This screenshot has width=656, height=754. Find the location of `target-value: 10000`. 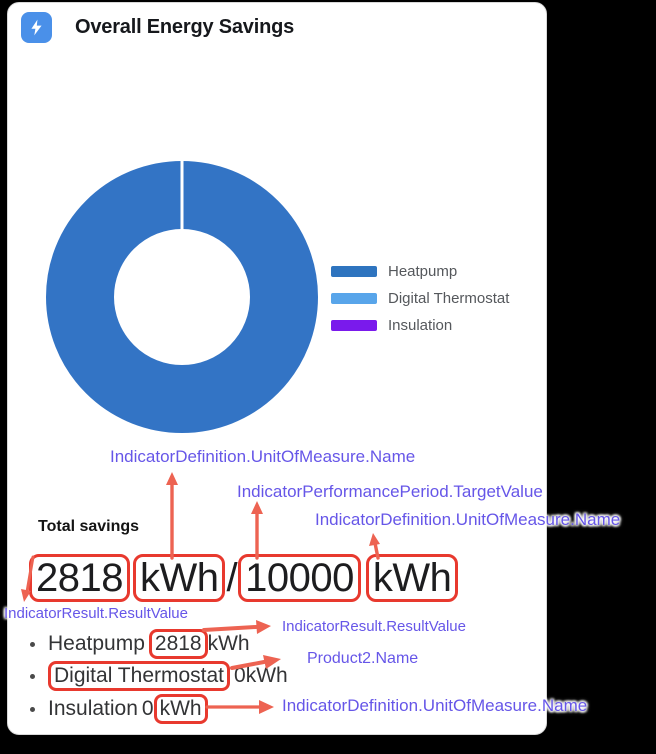

target-value: 10000 is located at coordinates (299, 578).